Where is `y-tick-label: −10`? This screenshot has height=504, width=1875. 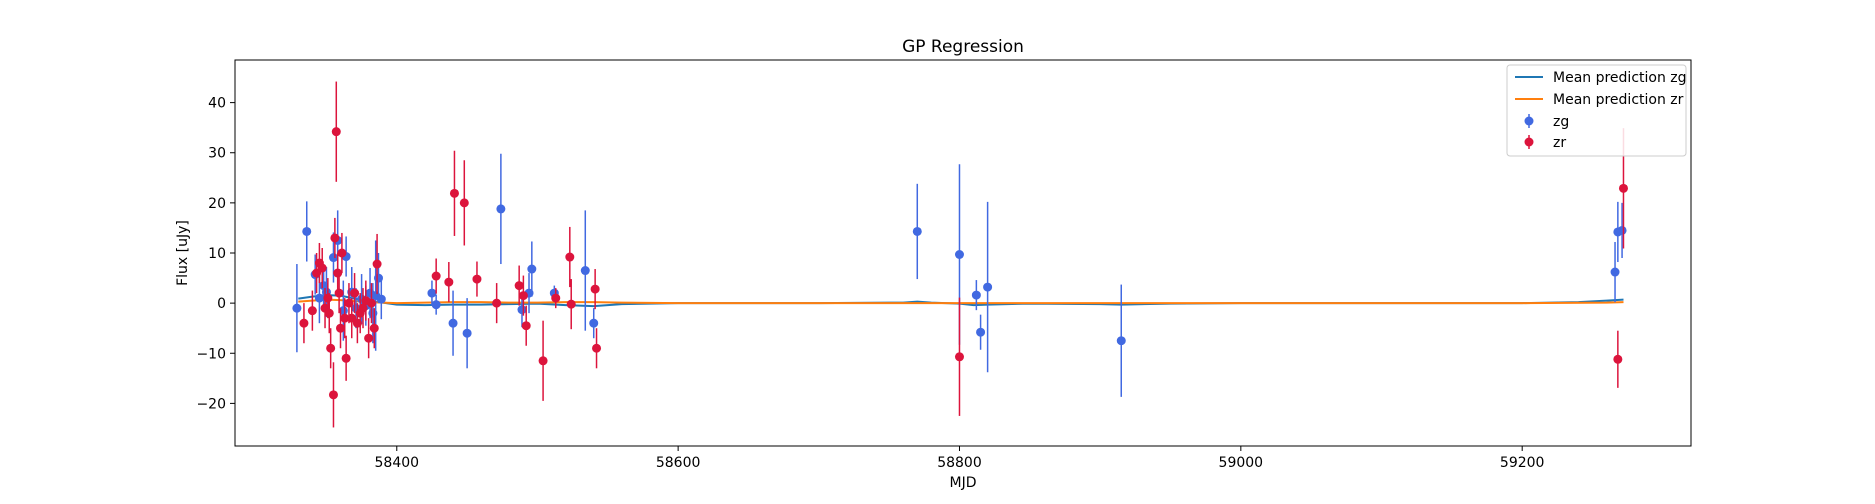
y-tick-label: −10 is located at coordinates (211, 354).